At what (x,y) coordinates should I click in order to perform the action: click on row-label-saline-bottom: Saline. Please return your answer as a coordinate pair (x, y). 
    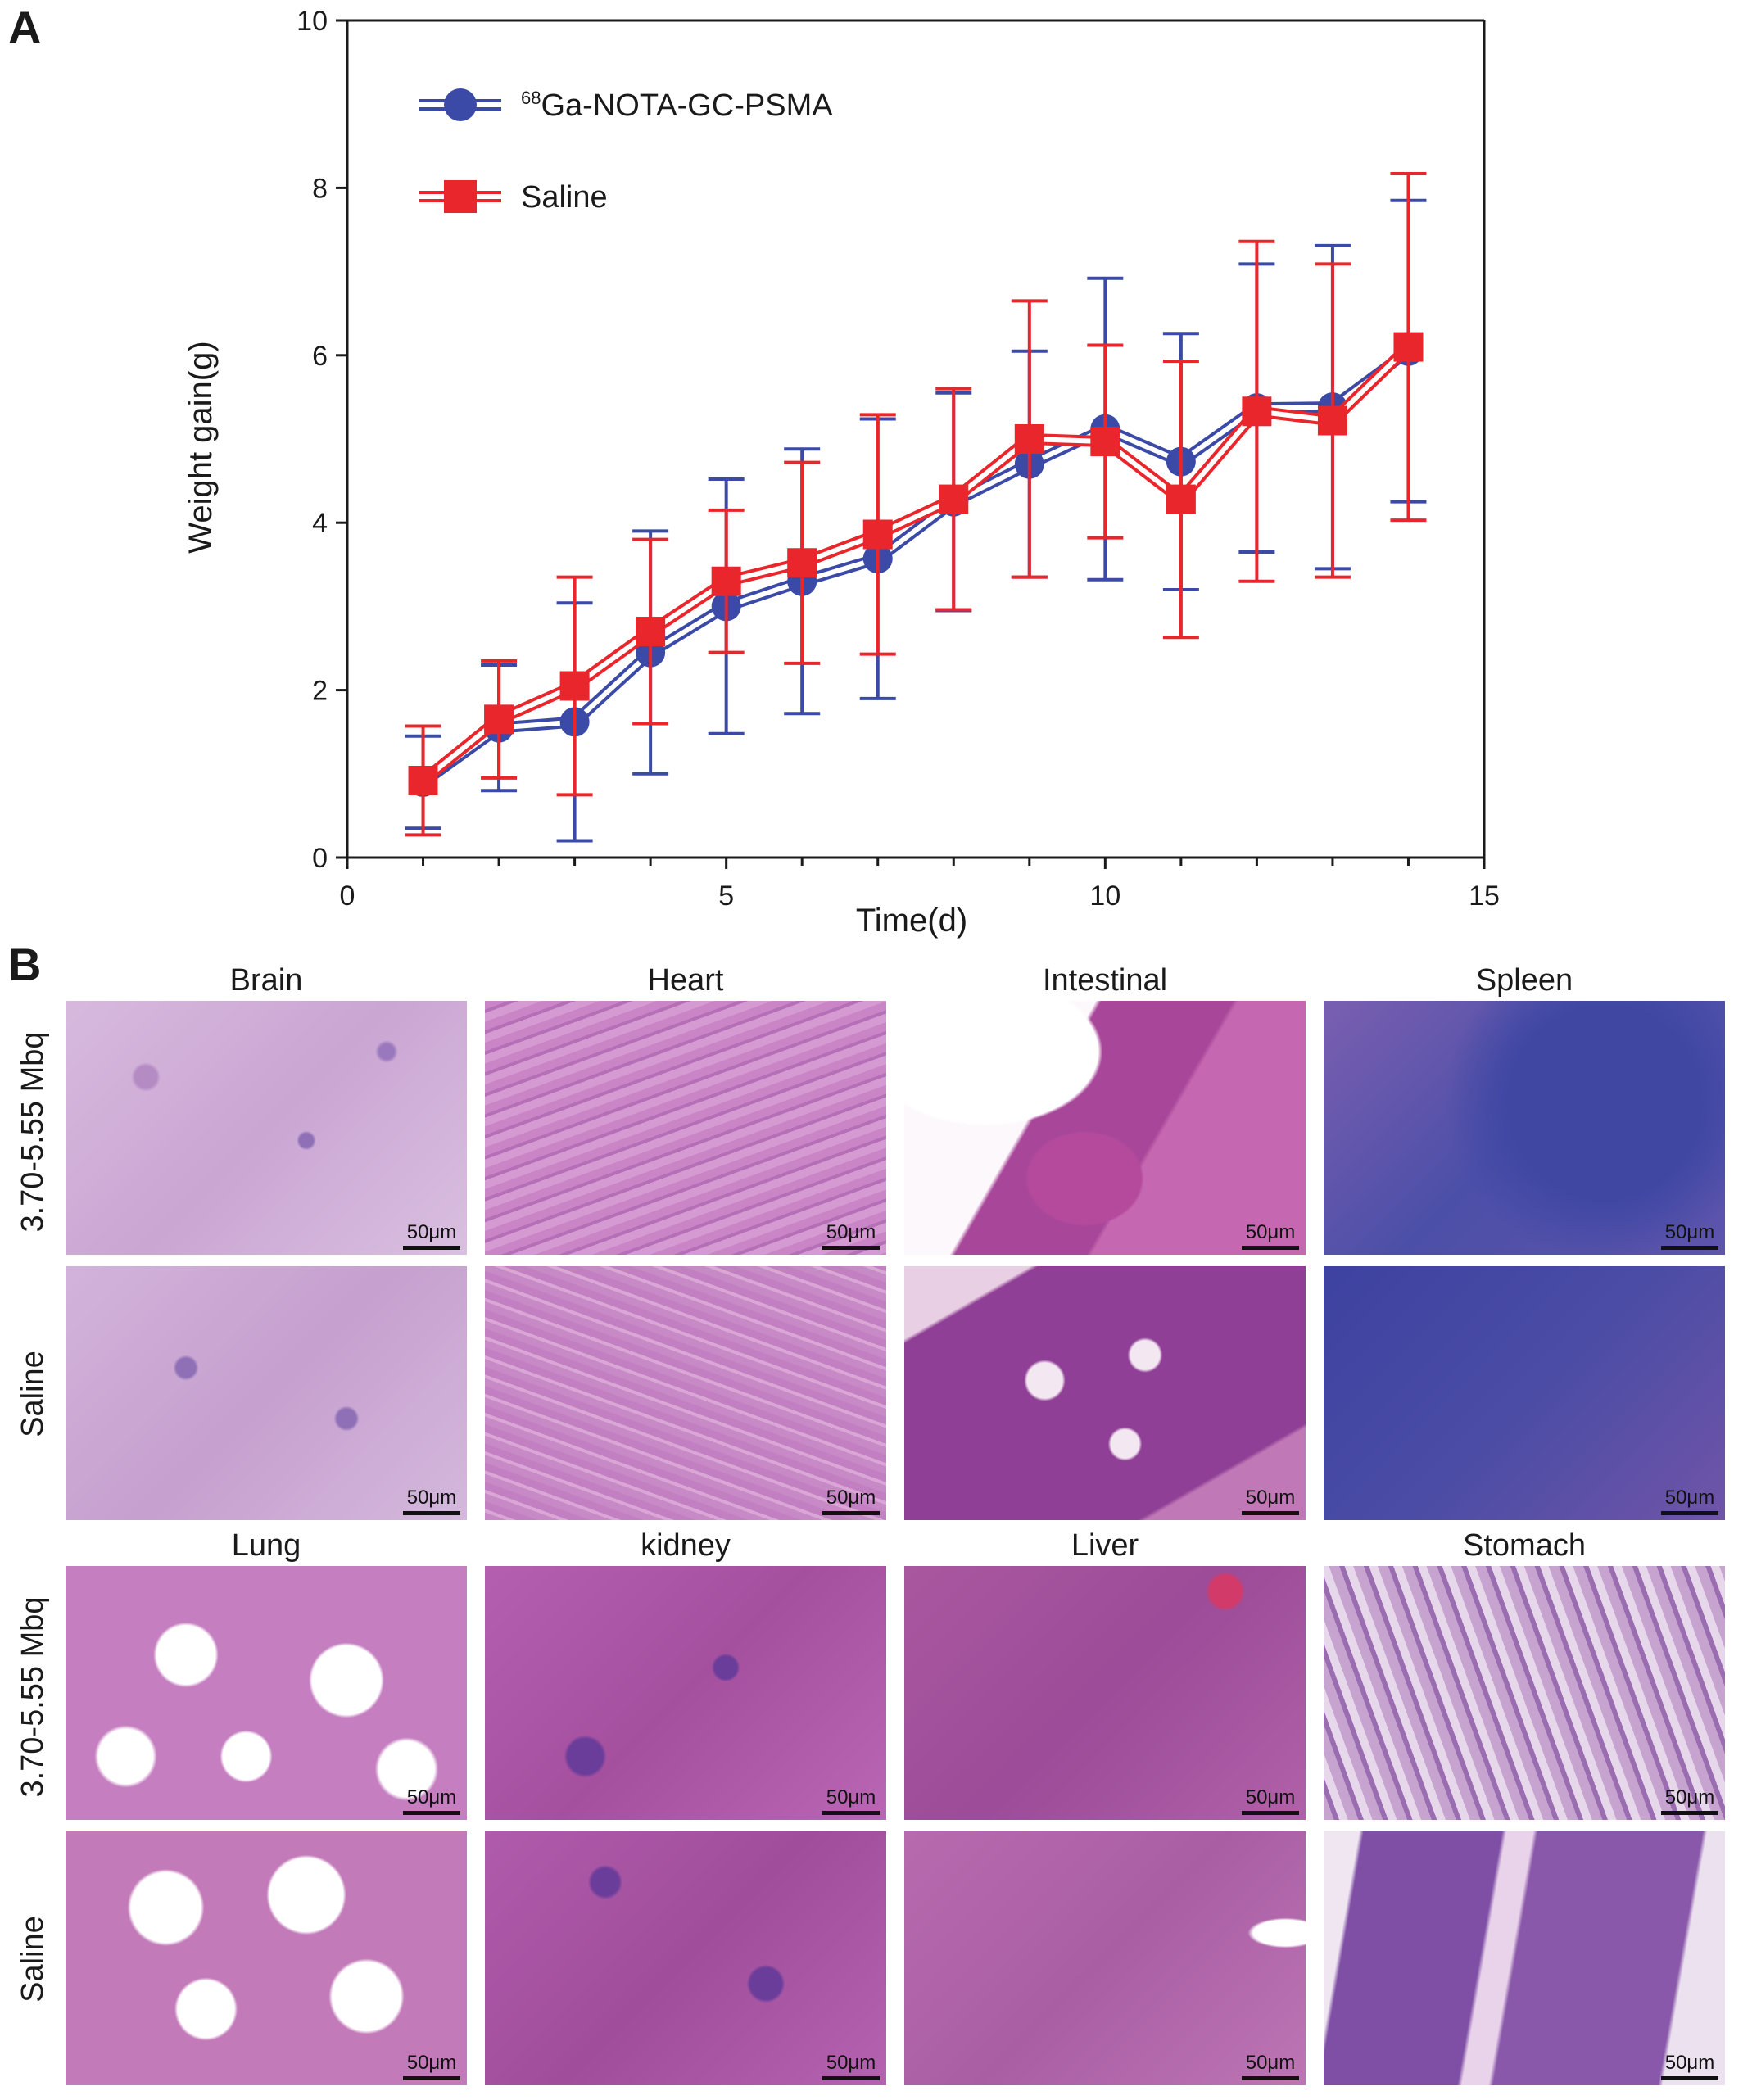
    Looking at the image, I should click on (33, 1959).